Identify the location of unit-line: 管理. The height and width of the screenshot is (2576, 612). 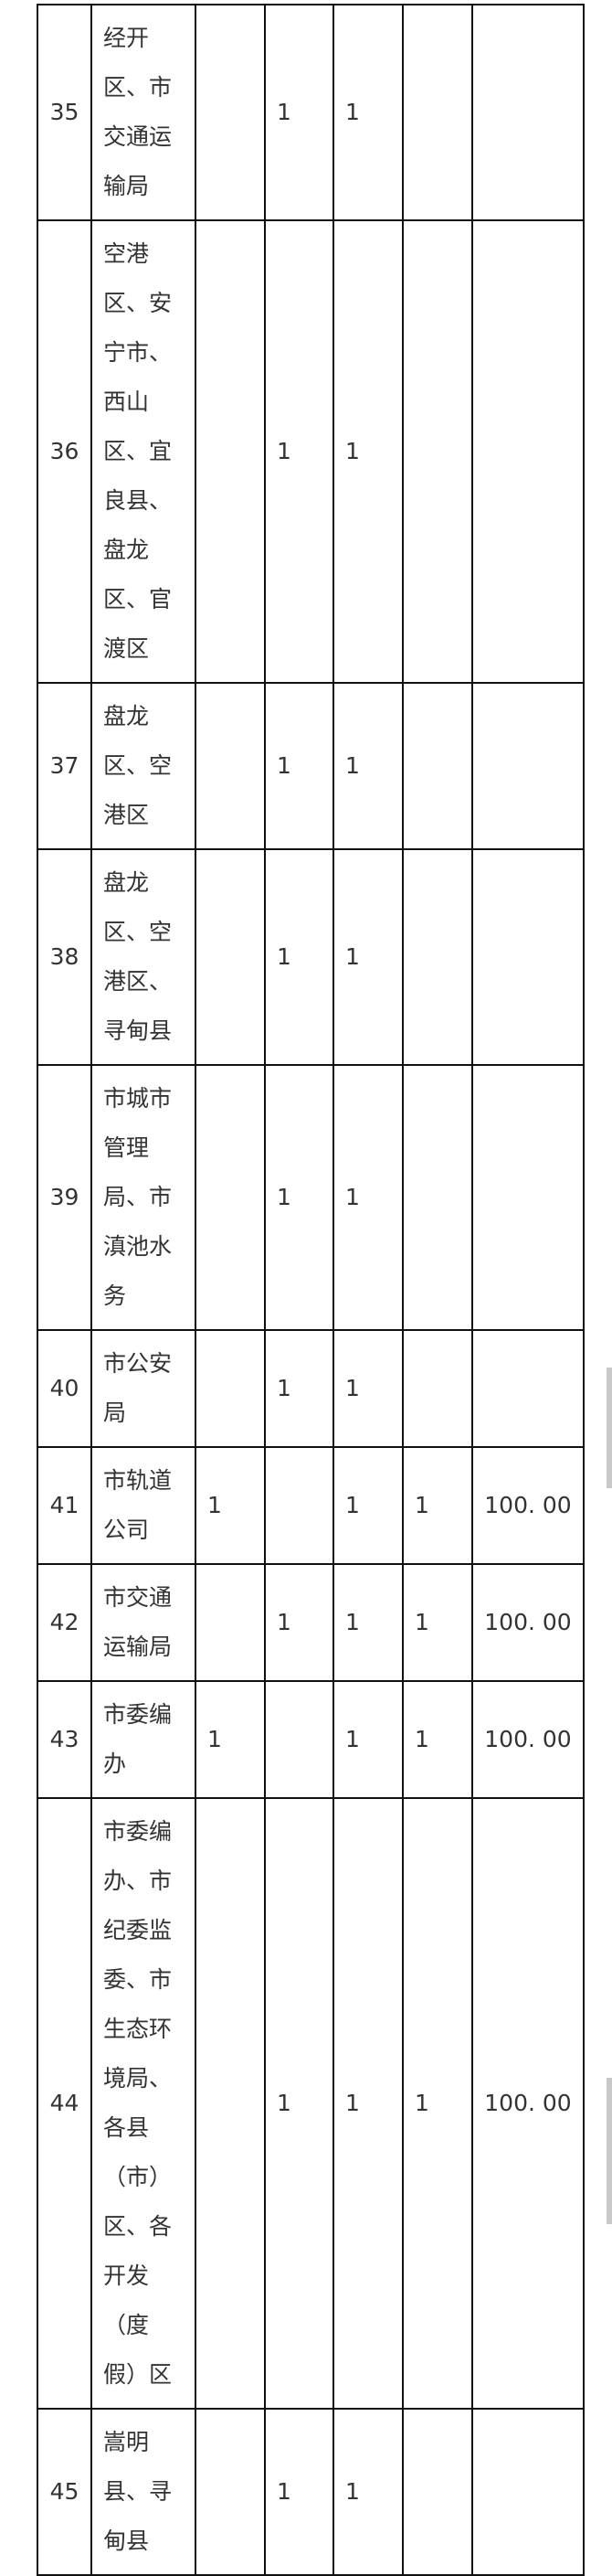
(126, 1147).